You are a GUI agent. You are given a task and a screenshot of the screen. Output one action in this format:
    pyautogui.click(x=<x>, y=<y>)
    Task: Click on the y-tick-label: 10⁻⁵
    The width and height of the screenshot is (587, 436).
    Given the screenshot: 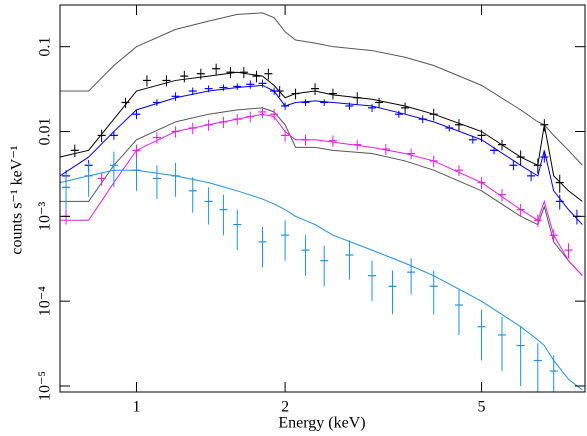 What is the action you would take?
    pyautogui.click(x=45, y=386)
    